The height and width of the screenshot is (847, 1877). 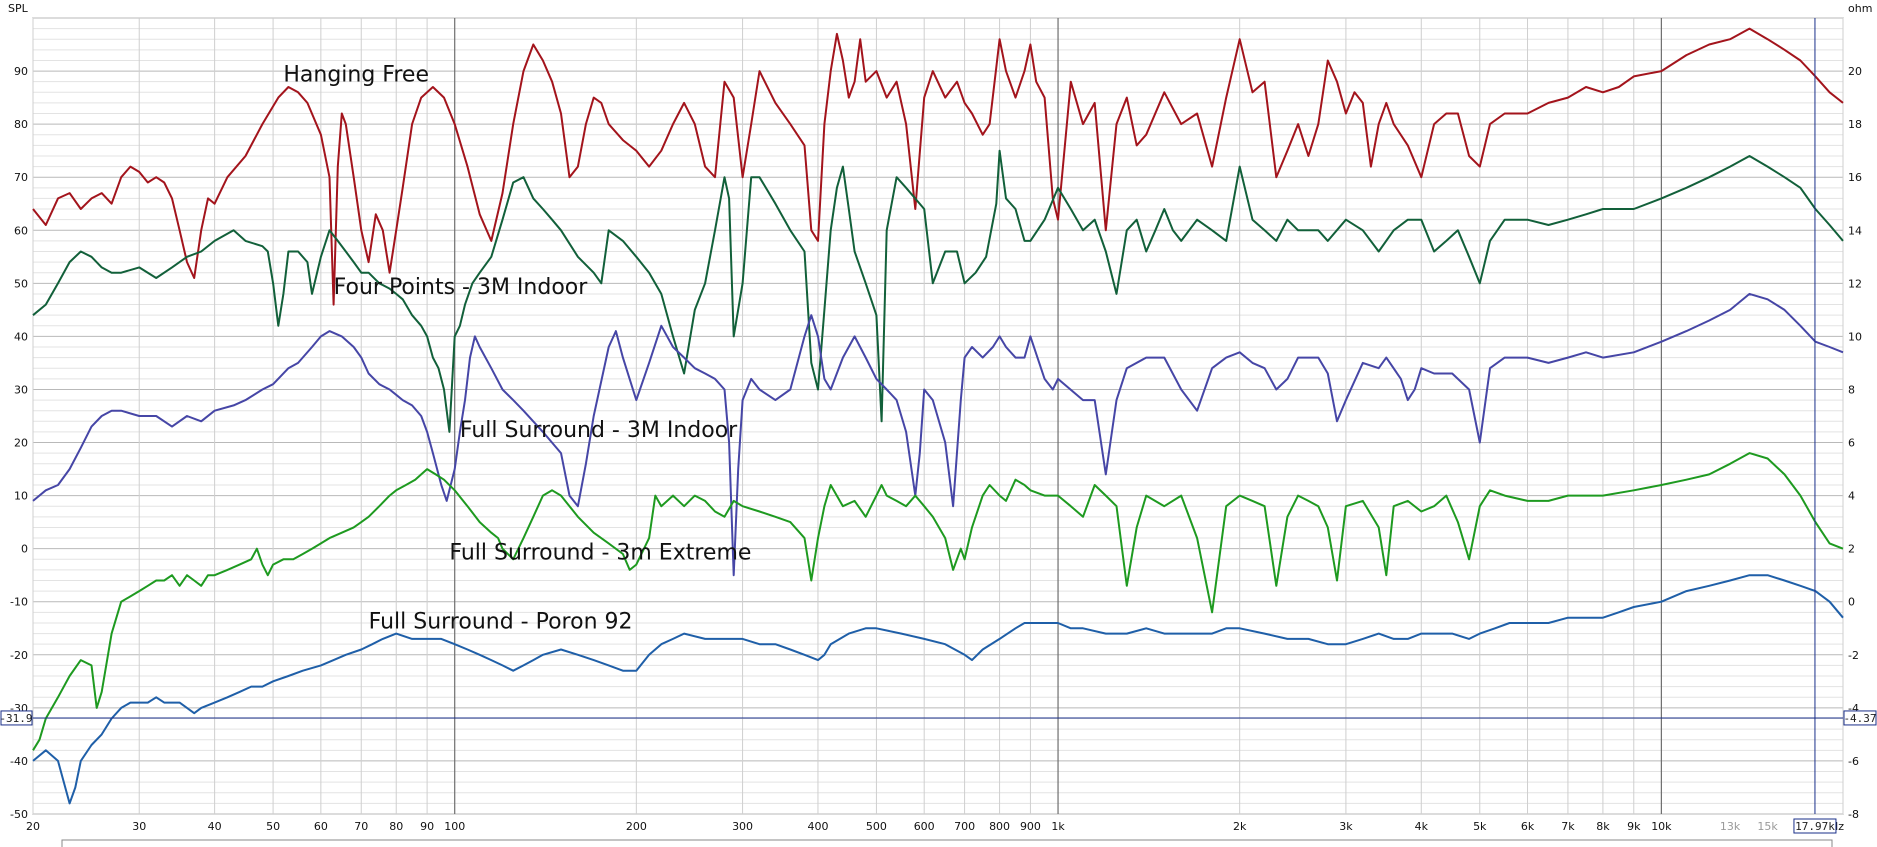 I want to click on y-tick-label: 50, so click(x=21, y=283).